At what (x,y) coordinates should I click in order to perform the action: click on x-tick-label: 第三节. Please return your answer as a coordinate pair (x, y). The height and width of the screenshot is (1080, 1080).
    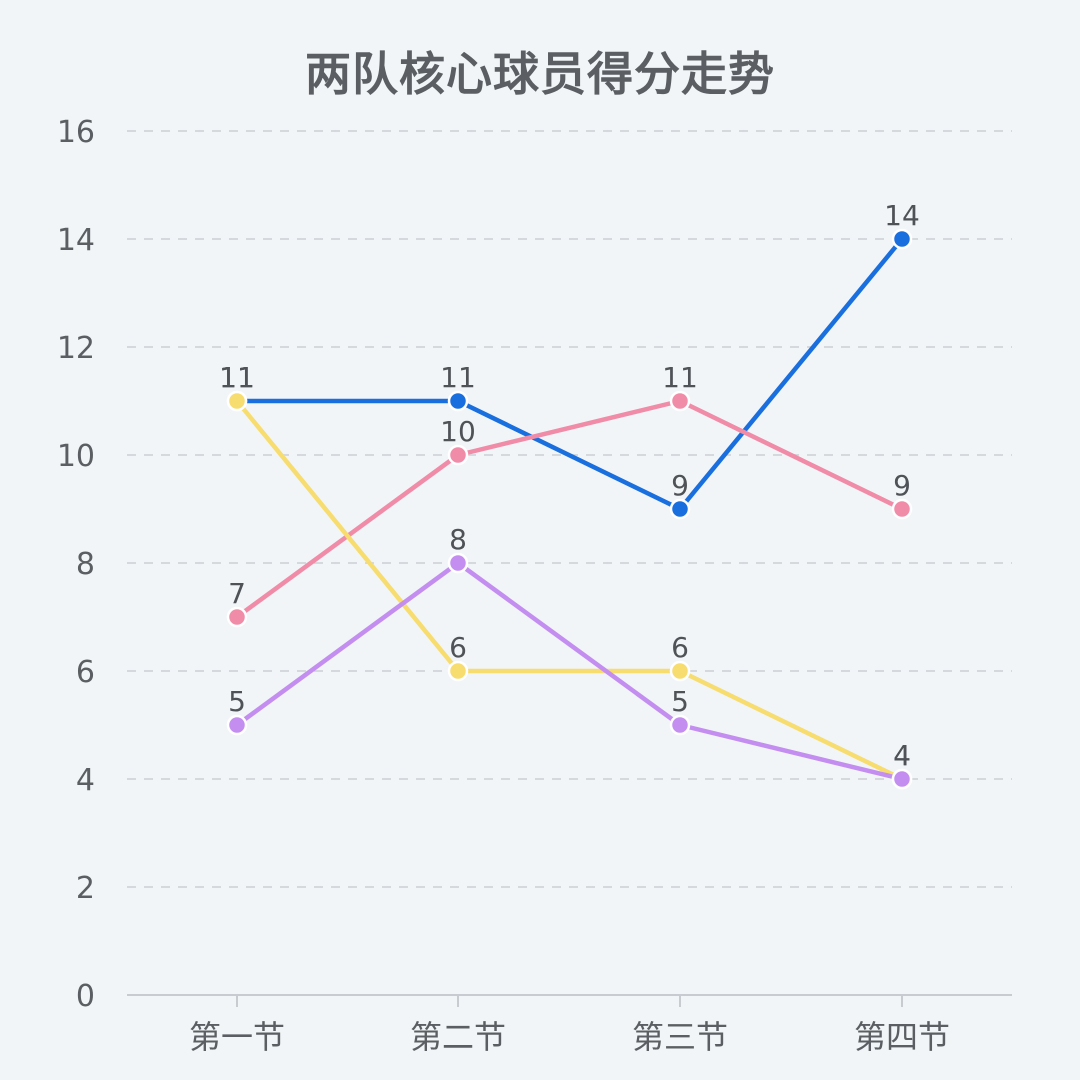
    Looking at the image, I should click on (680, 1037).